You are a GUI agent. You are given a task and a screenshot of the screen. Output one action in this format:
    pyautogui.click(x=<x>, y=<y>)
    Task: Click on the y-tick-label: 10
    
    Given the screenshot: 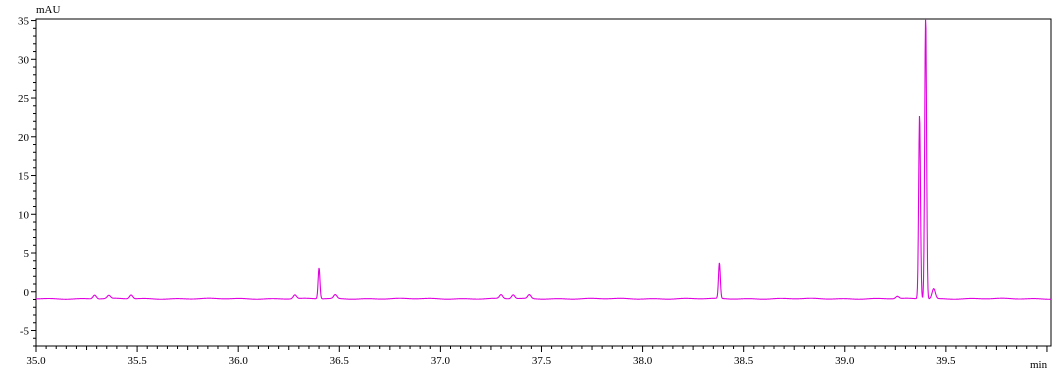 What is the action you would take?
    pyautogui.click(x=24, y=215)
    